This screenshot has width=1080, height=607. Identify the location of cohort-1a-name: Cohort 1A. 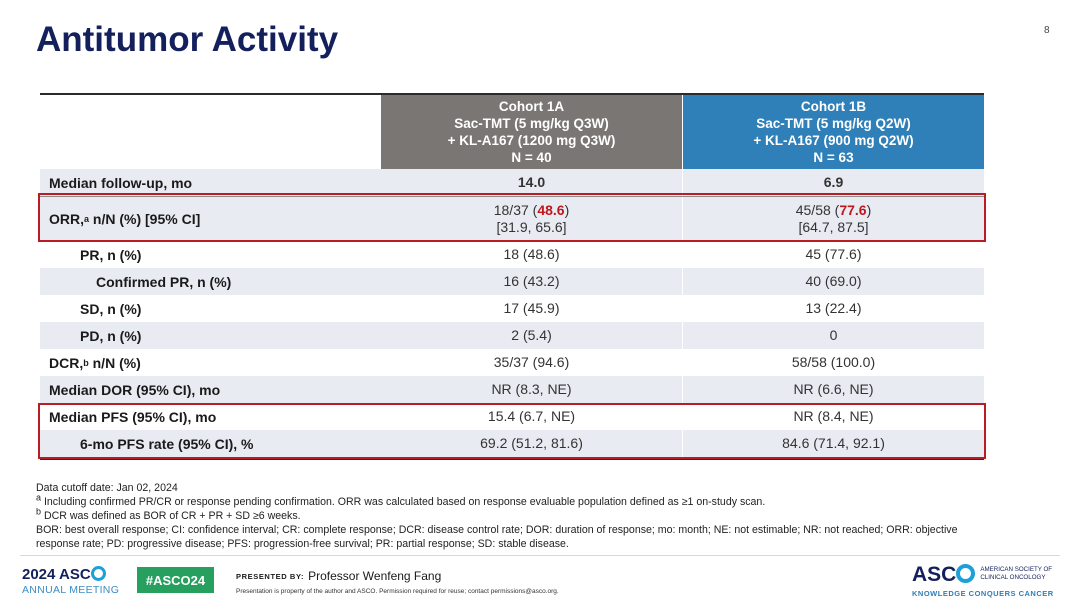
(531, 106).